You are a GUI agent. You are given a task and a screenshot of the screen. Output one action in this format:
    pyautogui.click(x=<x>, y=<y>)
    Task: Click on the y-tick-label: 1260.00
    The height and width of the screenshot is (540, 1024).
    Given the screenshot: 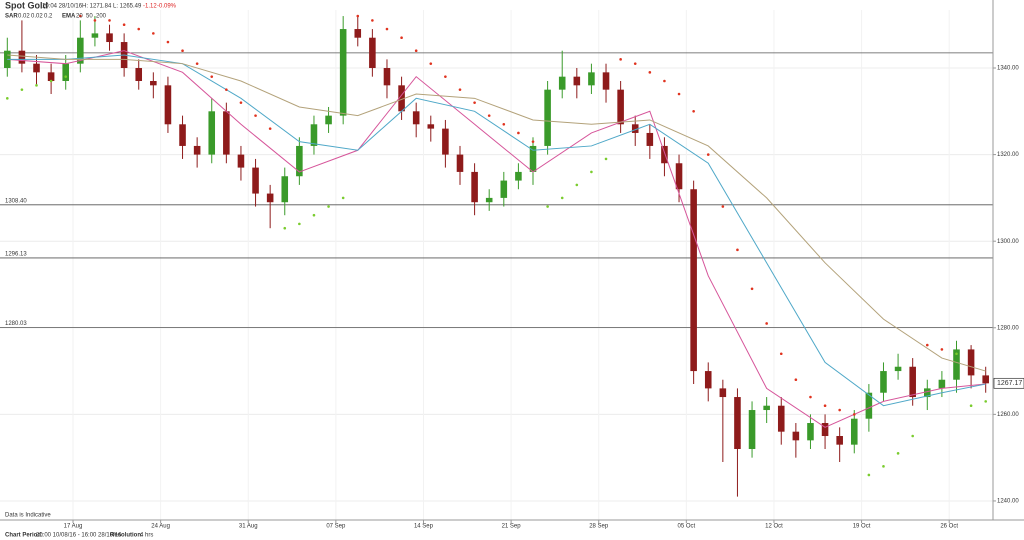 What is the action you would take?
    pyautogui.click(x=1008, y=415)
    